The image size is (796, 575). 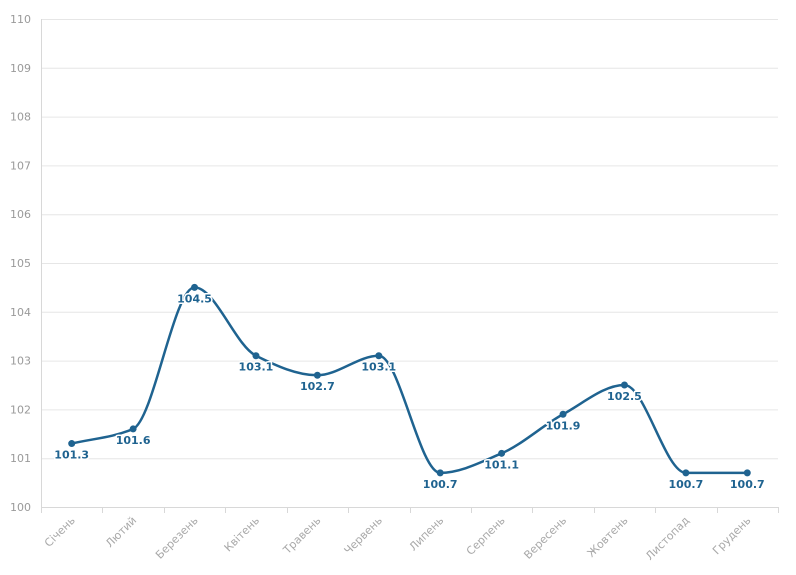 I want to click on y-tick-label-3: 103, so click(x=20, y=361).